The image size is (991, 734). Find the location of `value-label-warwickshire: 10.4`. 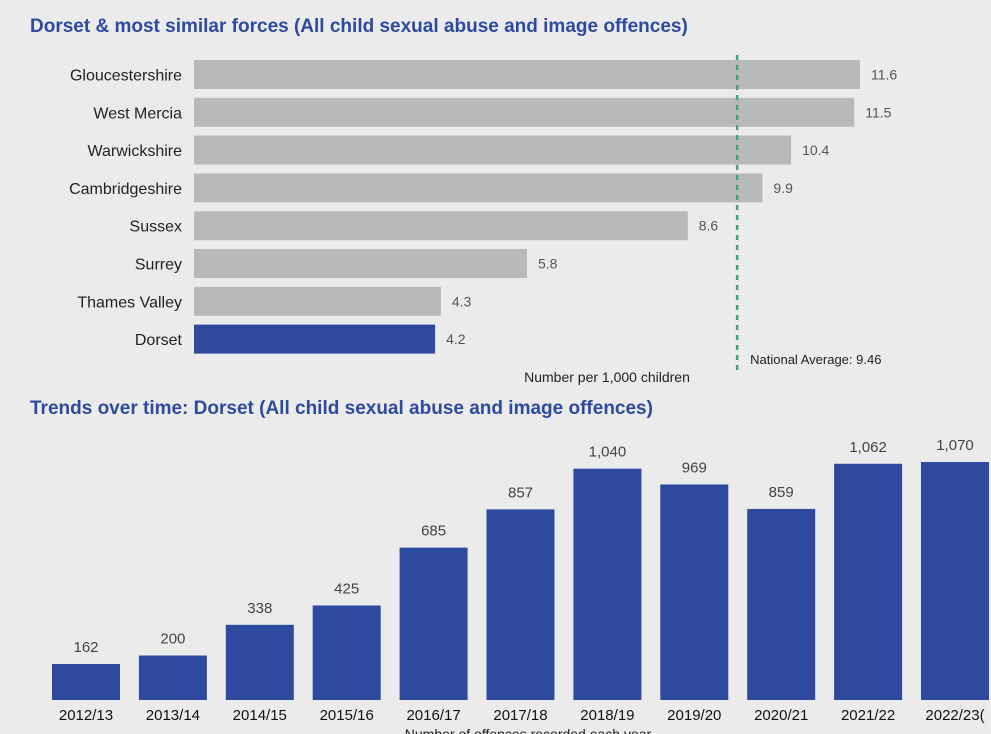

value-label-warwickshire: 10.4 is located at coordinates (815, 150).